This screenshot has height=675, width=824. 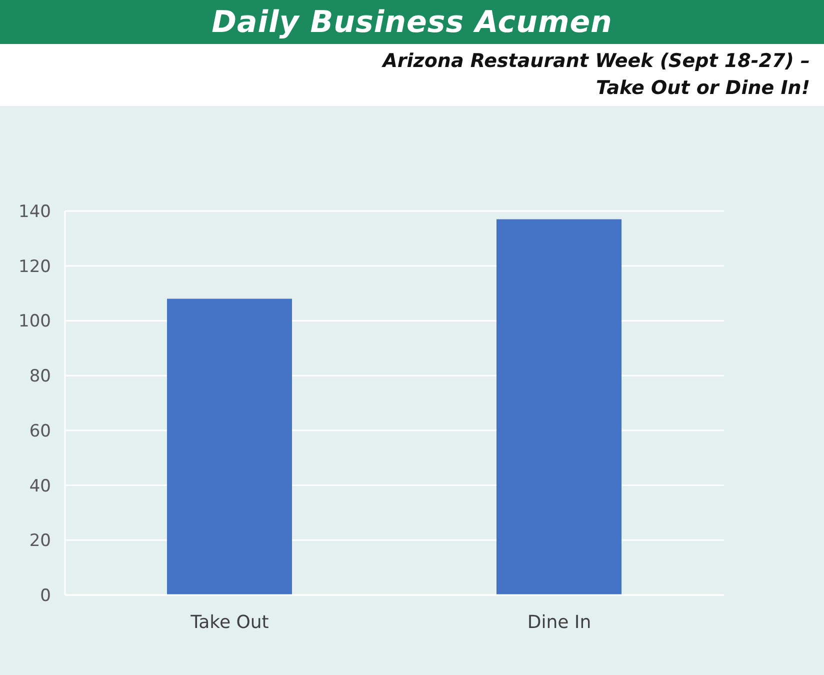 What do you see at coordinates (40, 486) in the screenshot?
I see `y-tick-label: 40` at bounding box center [40, 486].